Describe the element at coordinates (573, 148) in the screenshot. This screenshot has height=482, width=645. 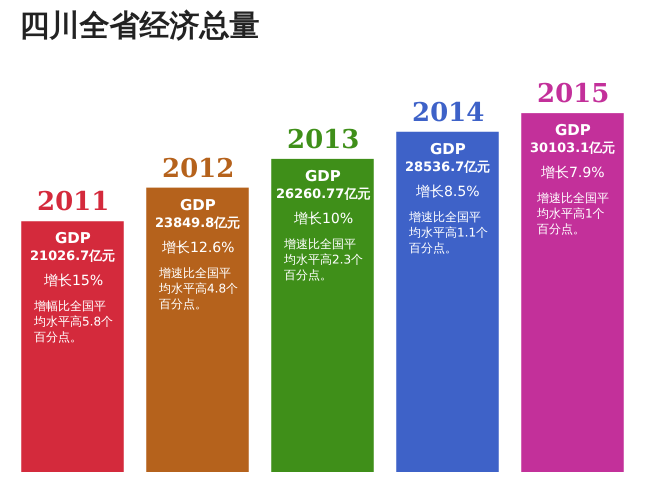
I see `data-label: 30103.1亿元` at that location.